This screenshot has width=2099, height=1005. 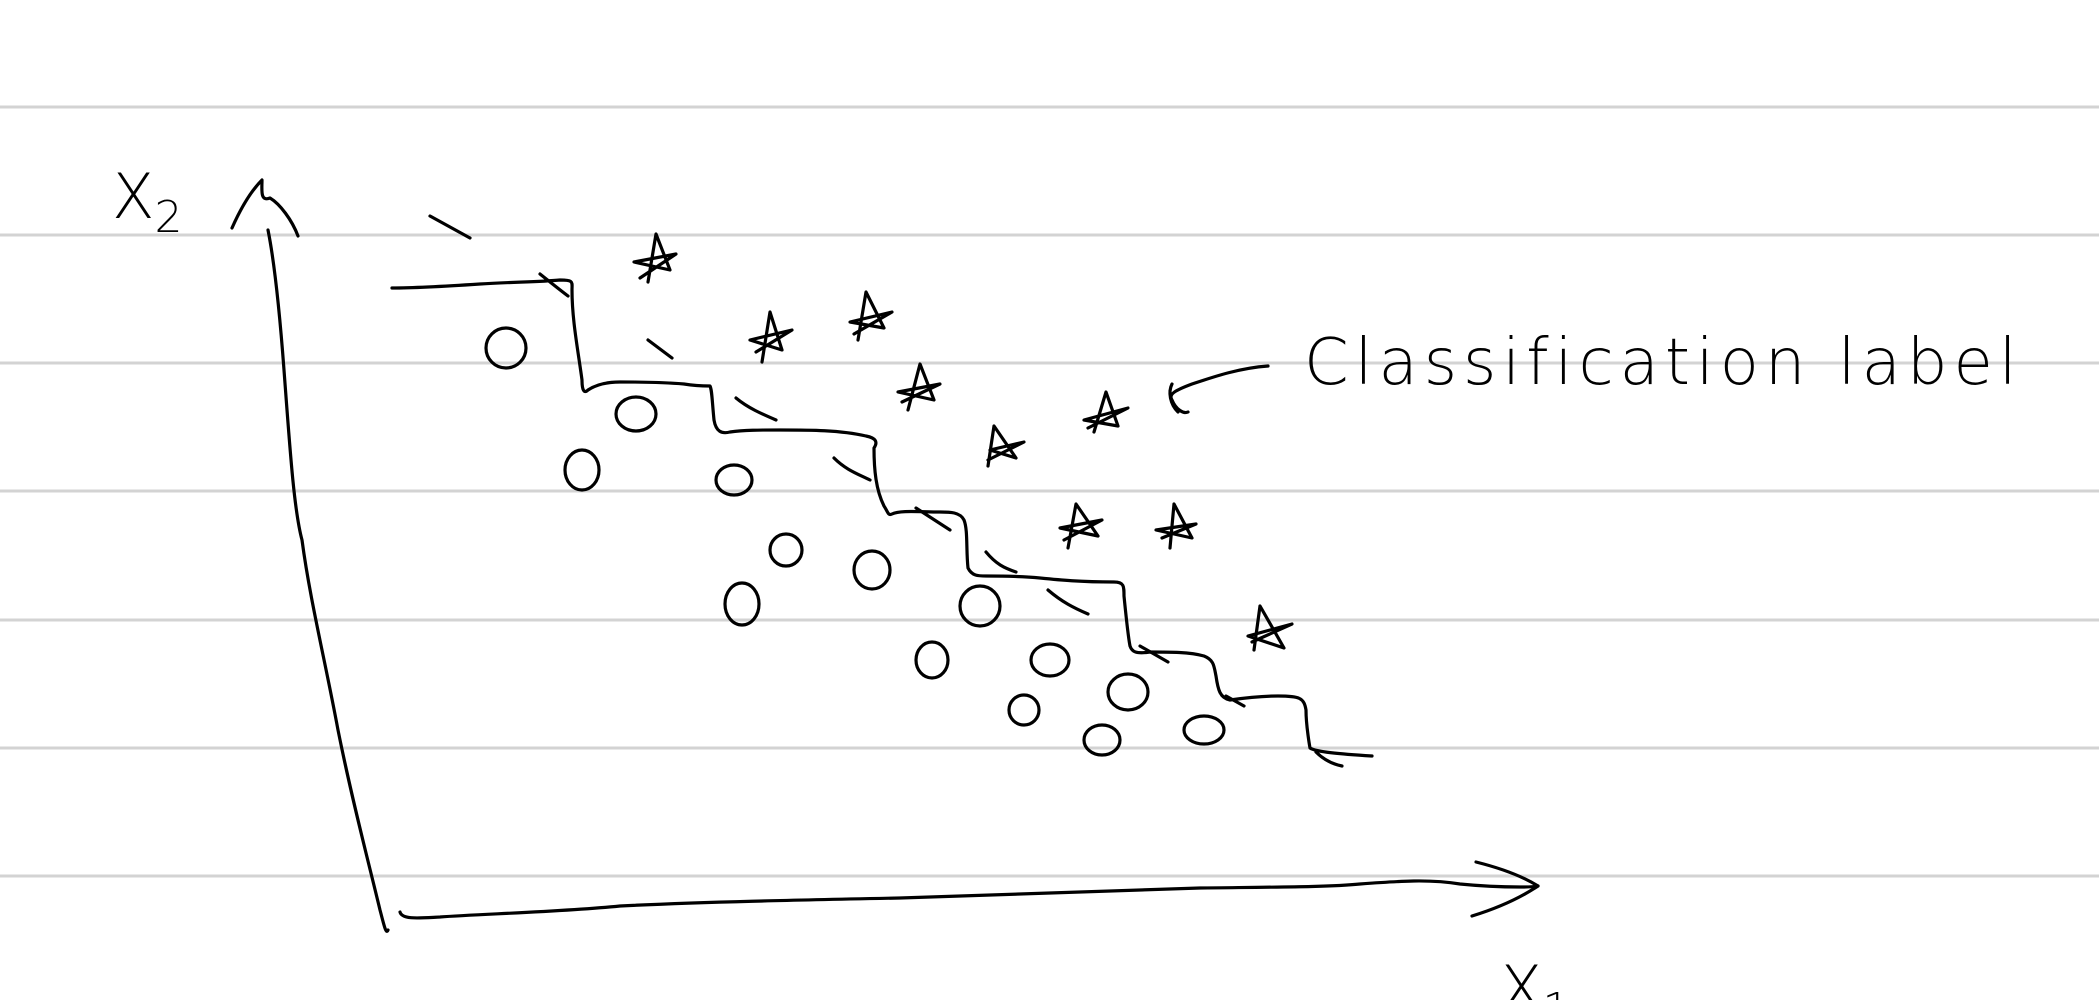 What do you see at coordinates (969, 899) in the screenshot?
I see `x-axis` at bounding box center [969, 899].